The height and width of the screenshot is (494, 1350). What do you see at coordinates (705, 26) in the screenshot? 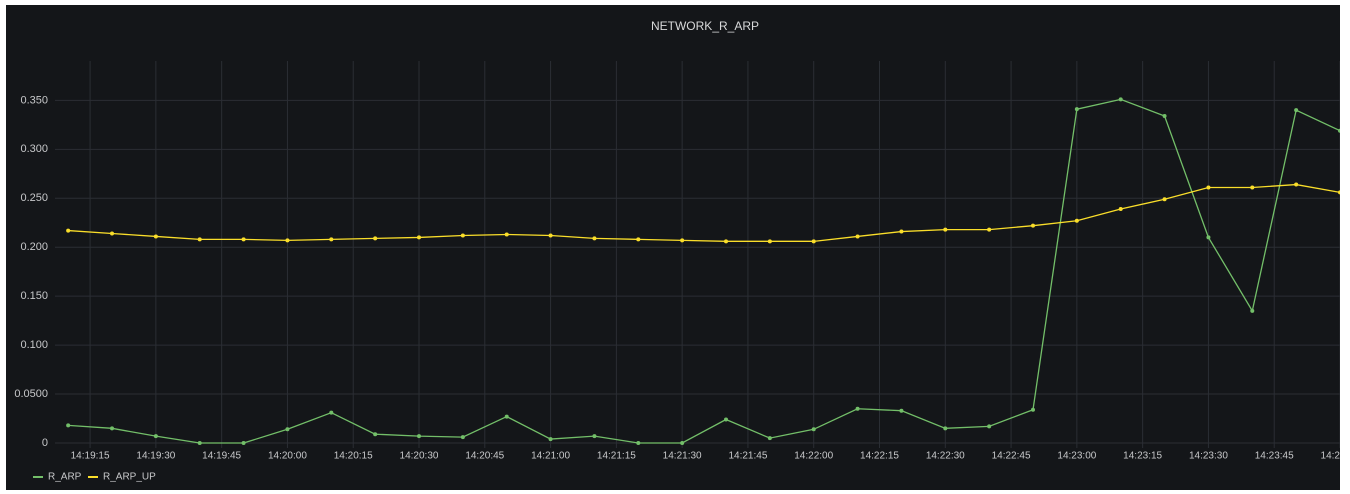
I see `chart-title: NETWORK_R_ARP` at bounding box center [705, 26].